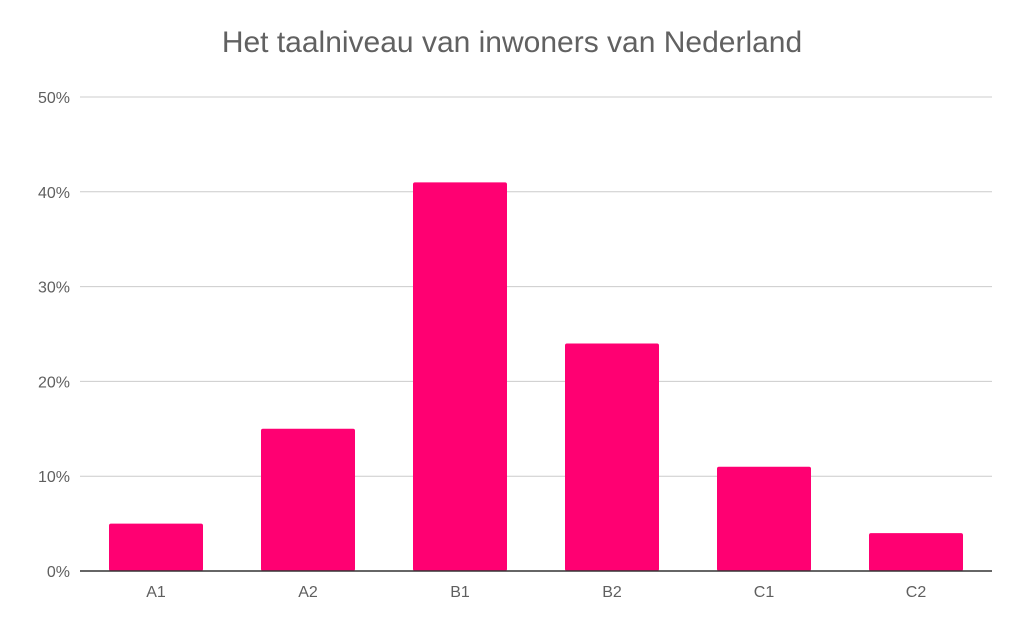 The height and width of the screenshot is (633, 1024). I want to click on y-tick-label: 20%, so click(54, 382).